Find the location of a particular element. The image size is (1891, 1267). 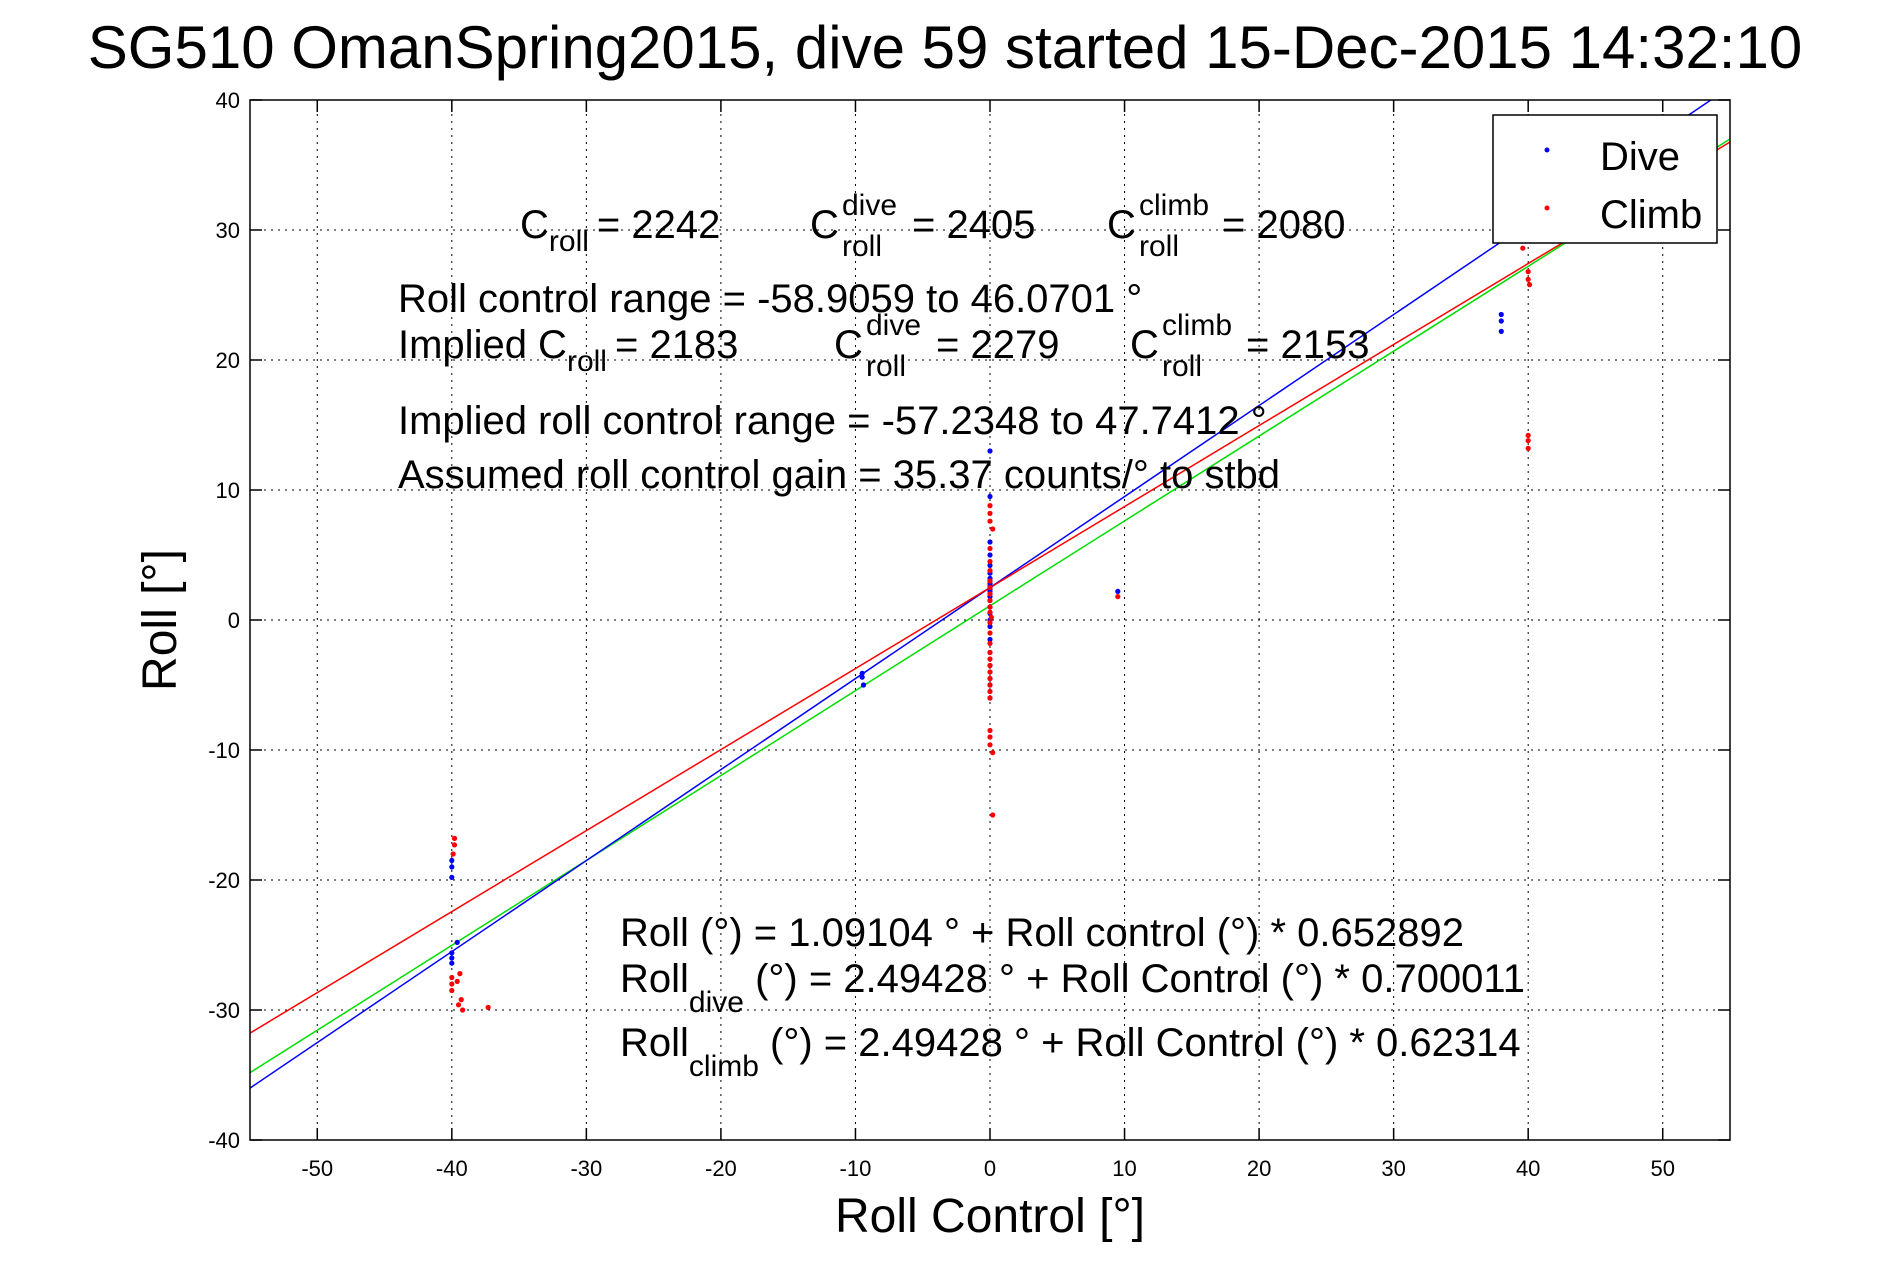

y-tick-label: -20 is located at coordinates (224, 880).